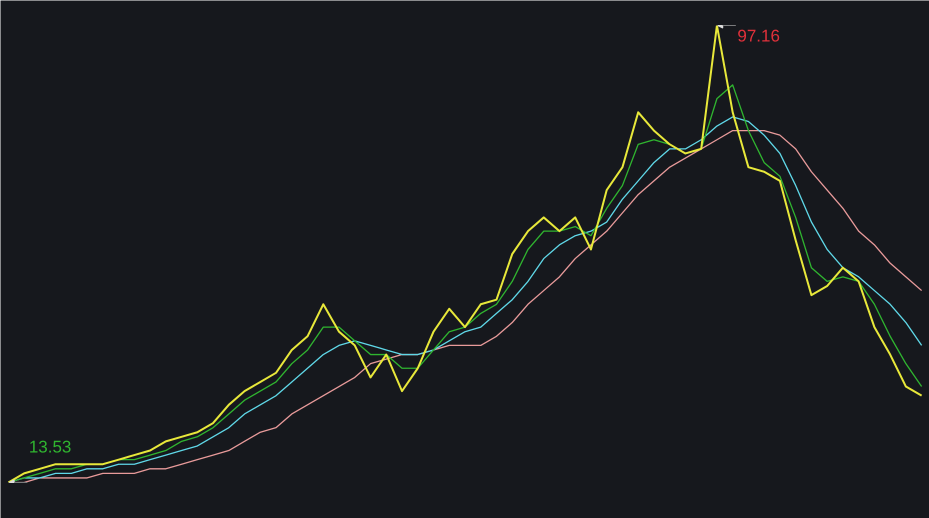 This screenshot has height=518, width=929. I want to click on annotation: 13.53, so click(50, 447).